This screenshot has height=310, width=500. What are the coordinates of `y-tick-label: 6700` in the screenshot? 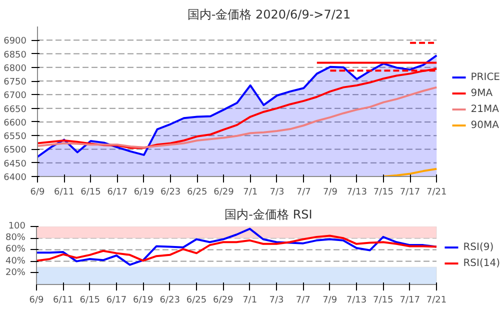 It's located at (15, 96).